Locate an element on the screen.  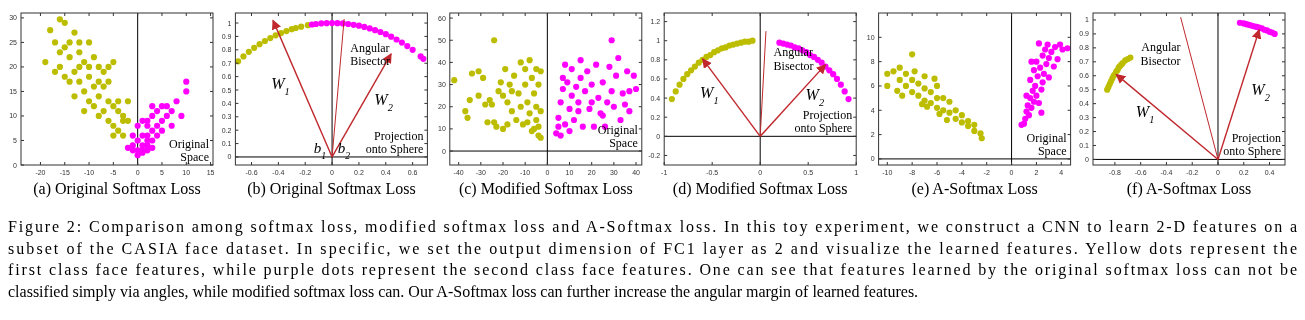
x-axis-title: (c) Modified Softmax Loss is located at coordinates (545, 189).